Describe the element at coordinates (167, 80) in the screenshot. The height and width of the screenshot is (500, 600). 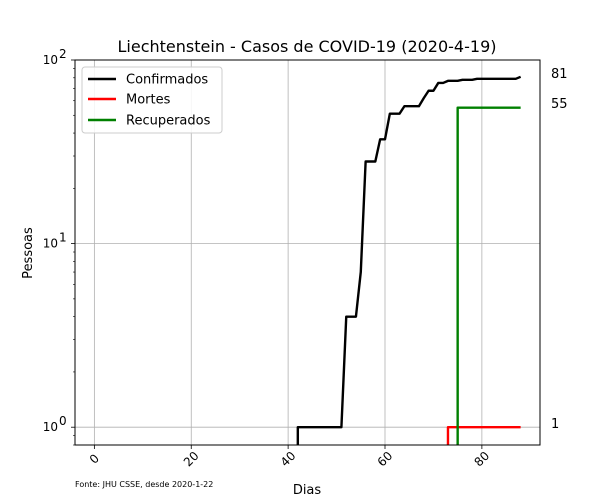
I see `legend-label-confirmados: Confirmados` at that location.